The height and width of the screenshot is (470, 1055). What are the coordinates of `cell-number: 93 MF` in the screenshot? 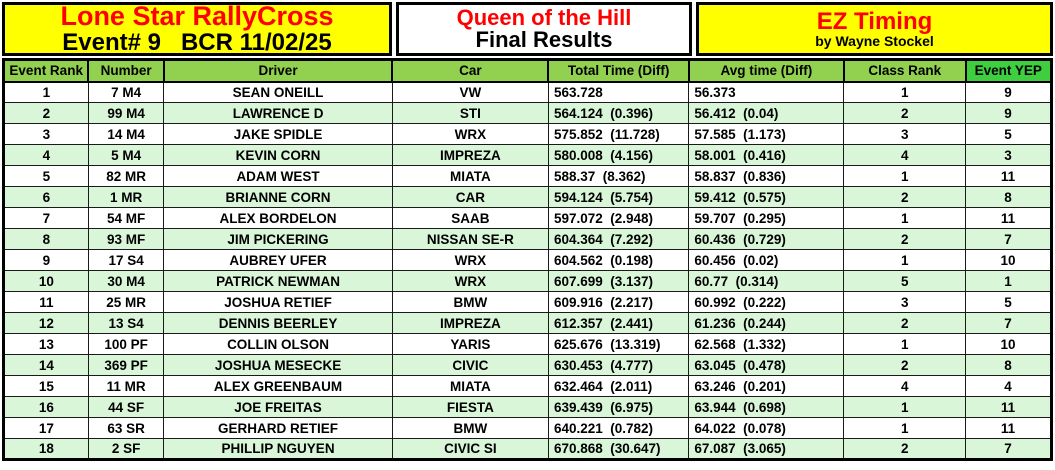 It's located at (126, 239).